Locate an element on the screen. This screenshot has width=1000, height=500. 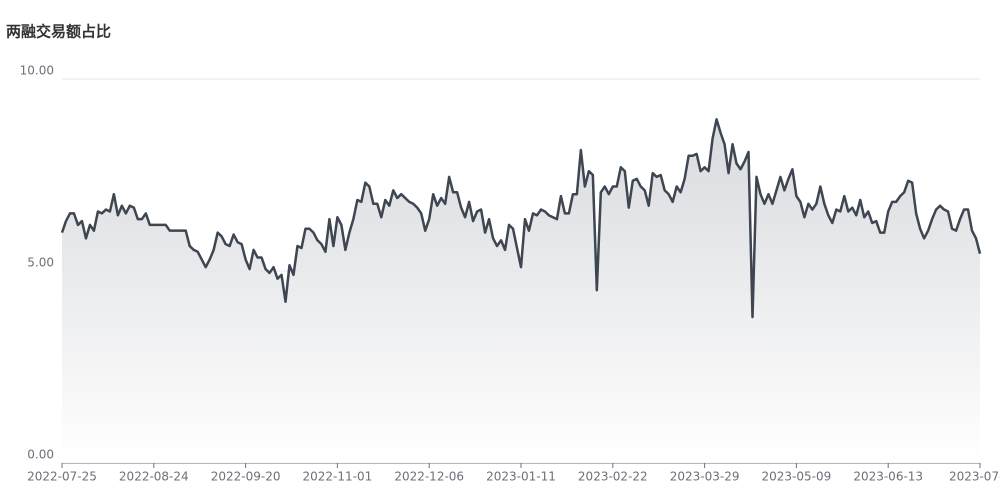
y-tick-label: 0.00 is located at coordinates (40, 455).